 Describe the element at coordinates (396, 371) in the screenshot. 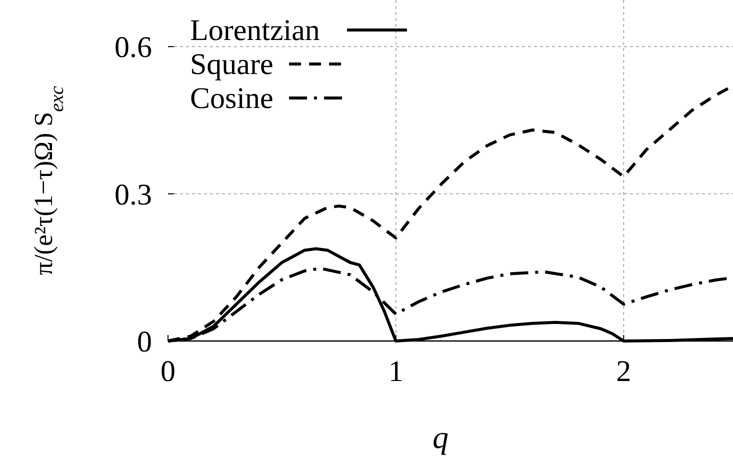

I see `x-tick-label: 1` at that location.